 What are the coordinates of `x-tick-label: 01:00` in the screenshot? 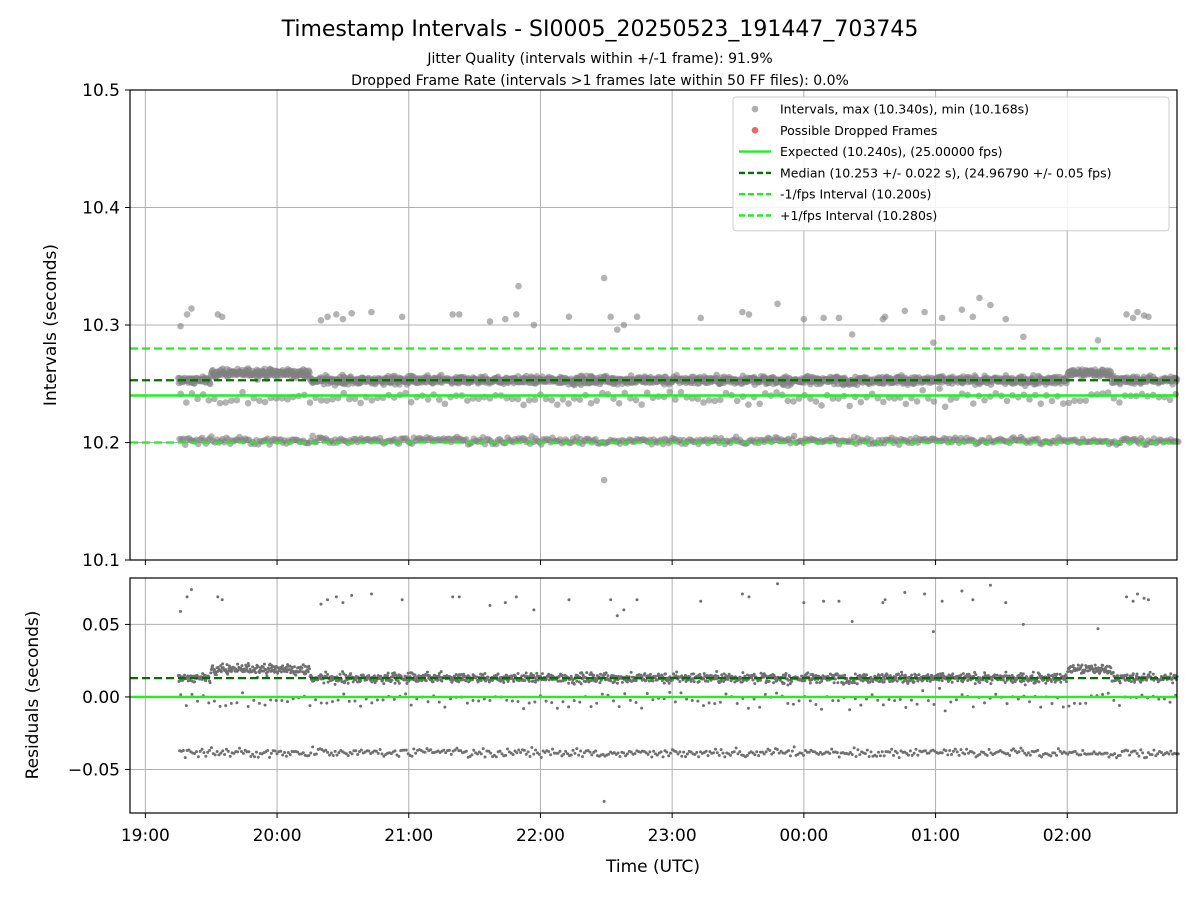 It's located at (935, 836).